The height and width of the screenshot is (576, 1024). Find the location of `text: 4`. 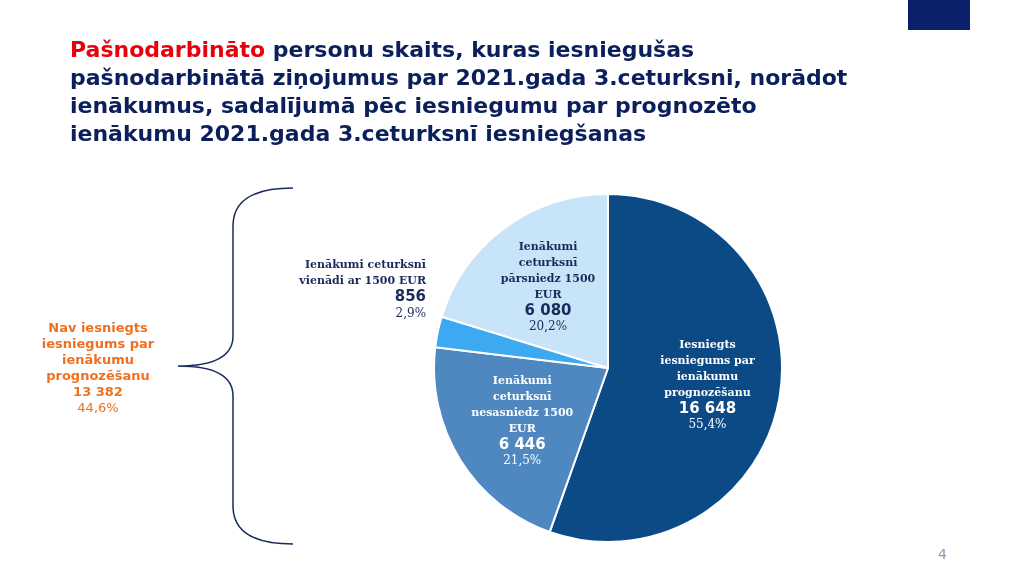

text: 4 is located at coordinates (942, 554).